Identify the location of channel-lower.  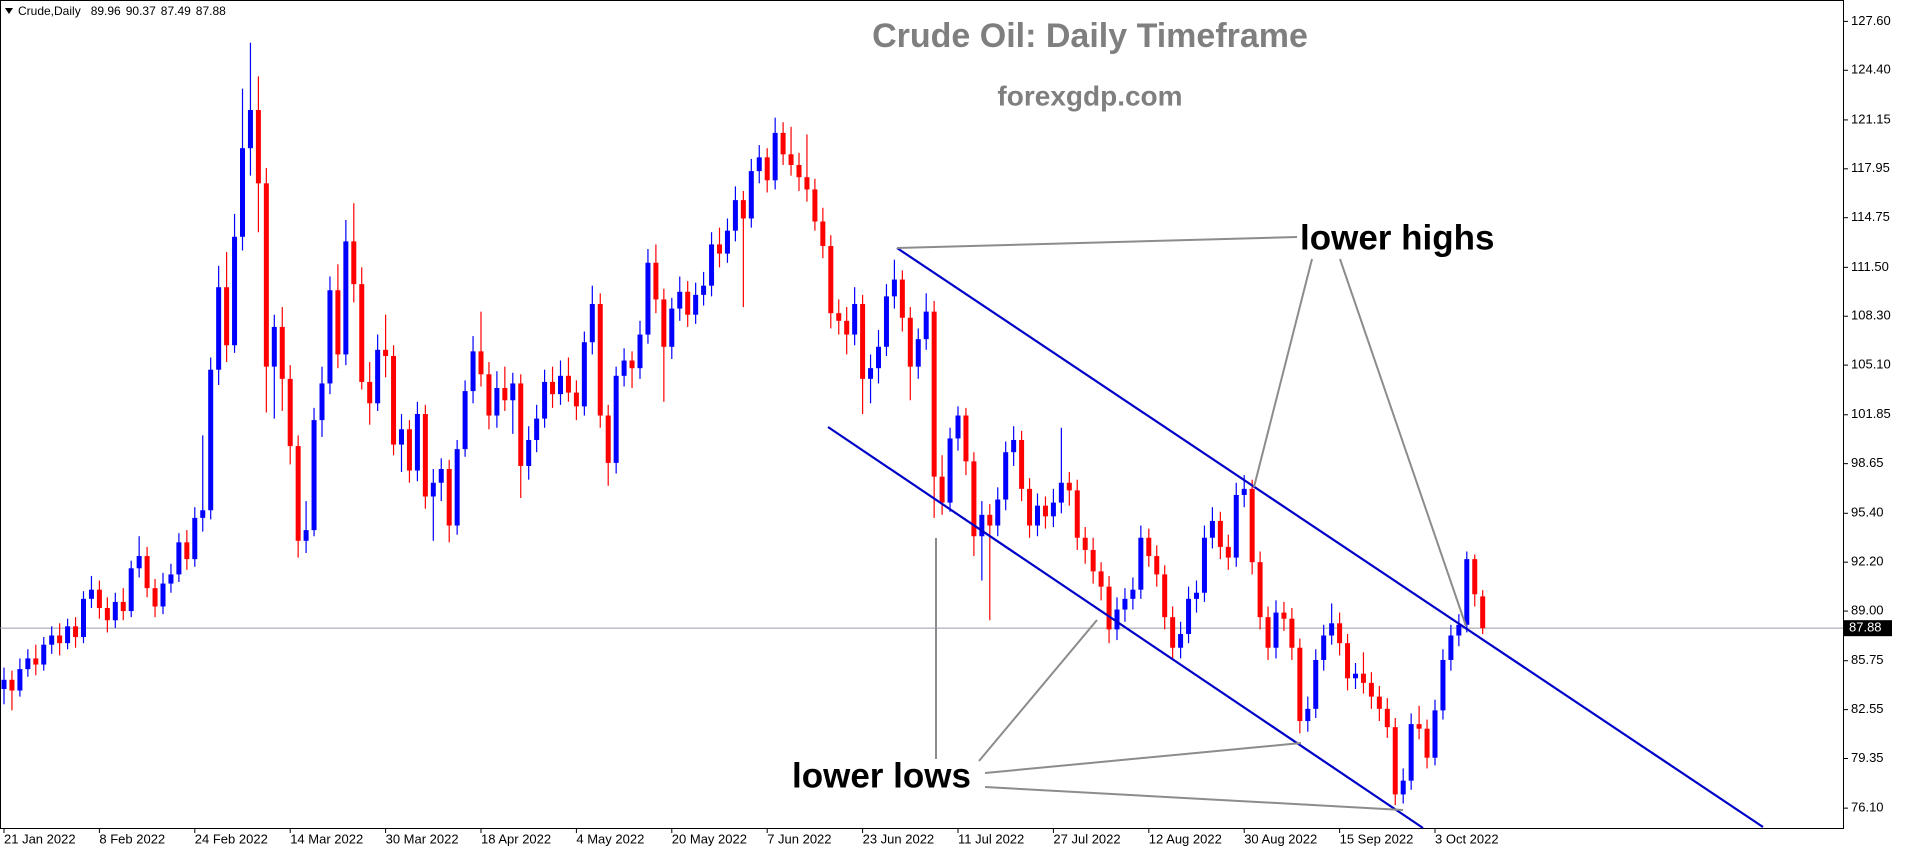
(1125, 627).